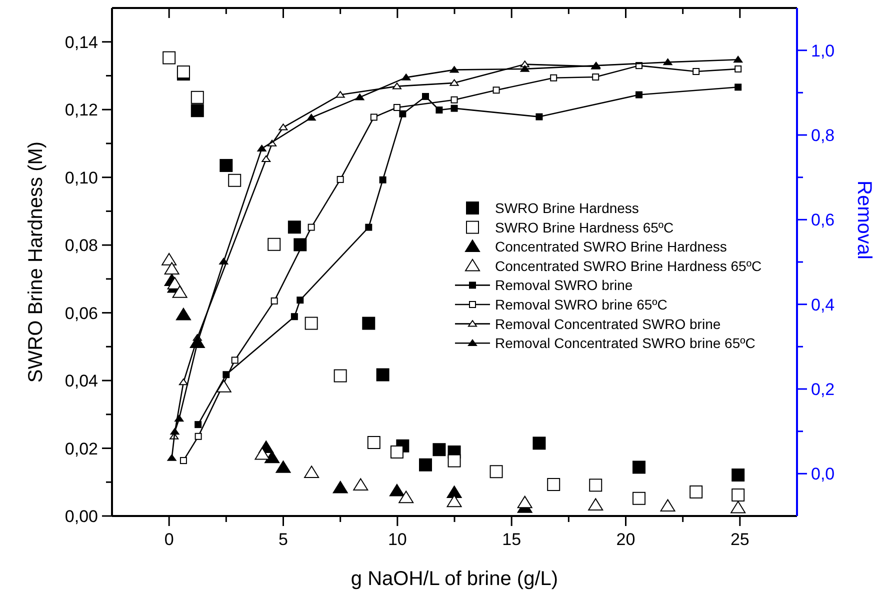  Describe the element at coordinates (564, 285) in the screenshot. I see `legend-label: Removal SWRO brine` at that location.